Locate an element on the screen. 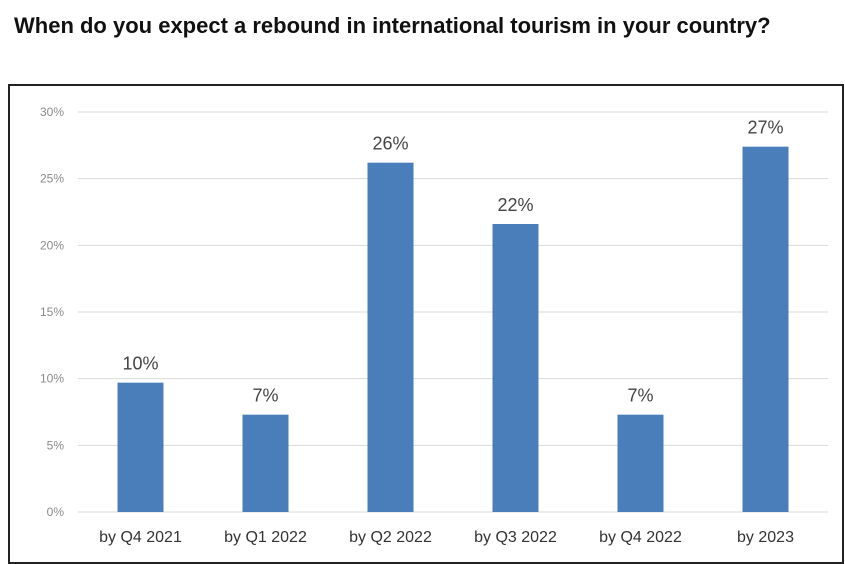 The height and width of the screenshot is (564, 845). y-tick-label: 0% is located at coordinates (56, 512).